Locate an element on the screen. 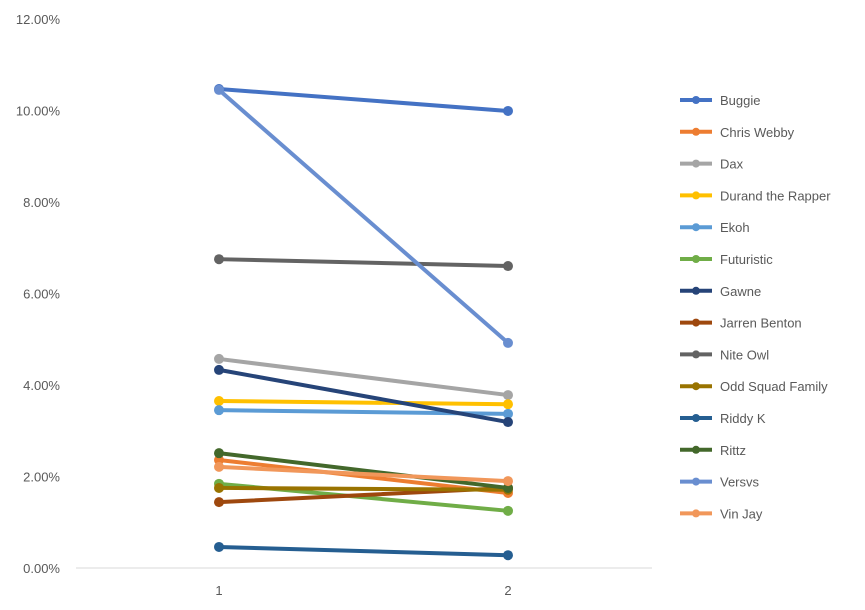 The height and width of the screenshot is (610, 865). series-line-nite-owl is located at coordinates (363, 263).